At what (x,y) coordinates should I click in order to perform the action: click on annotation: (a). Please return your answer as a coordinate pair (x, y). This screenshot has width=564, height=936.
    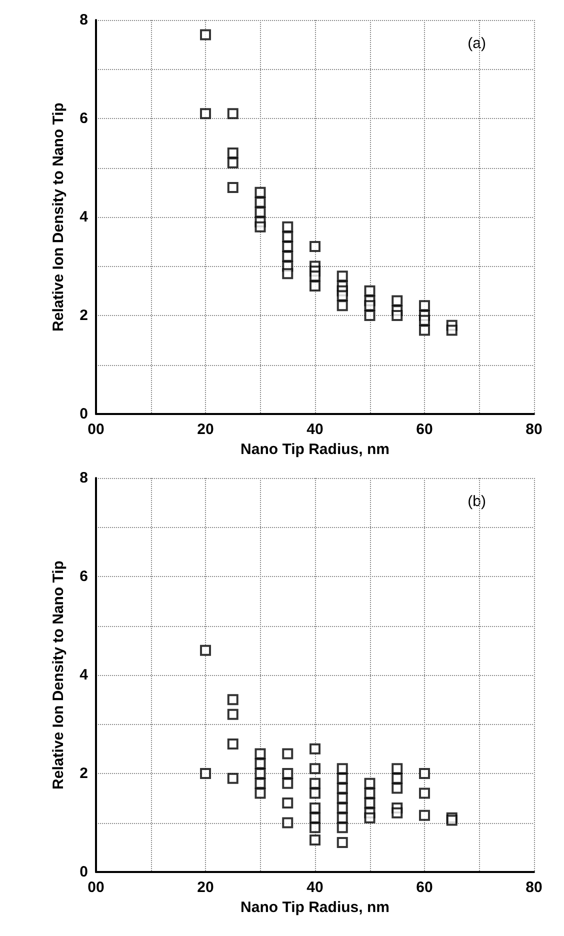
    Looking at the image, I should click on (477, 43).